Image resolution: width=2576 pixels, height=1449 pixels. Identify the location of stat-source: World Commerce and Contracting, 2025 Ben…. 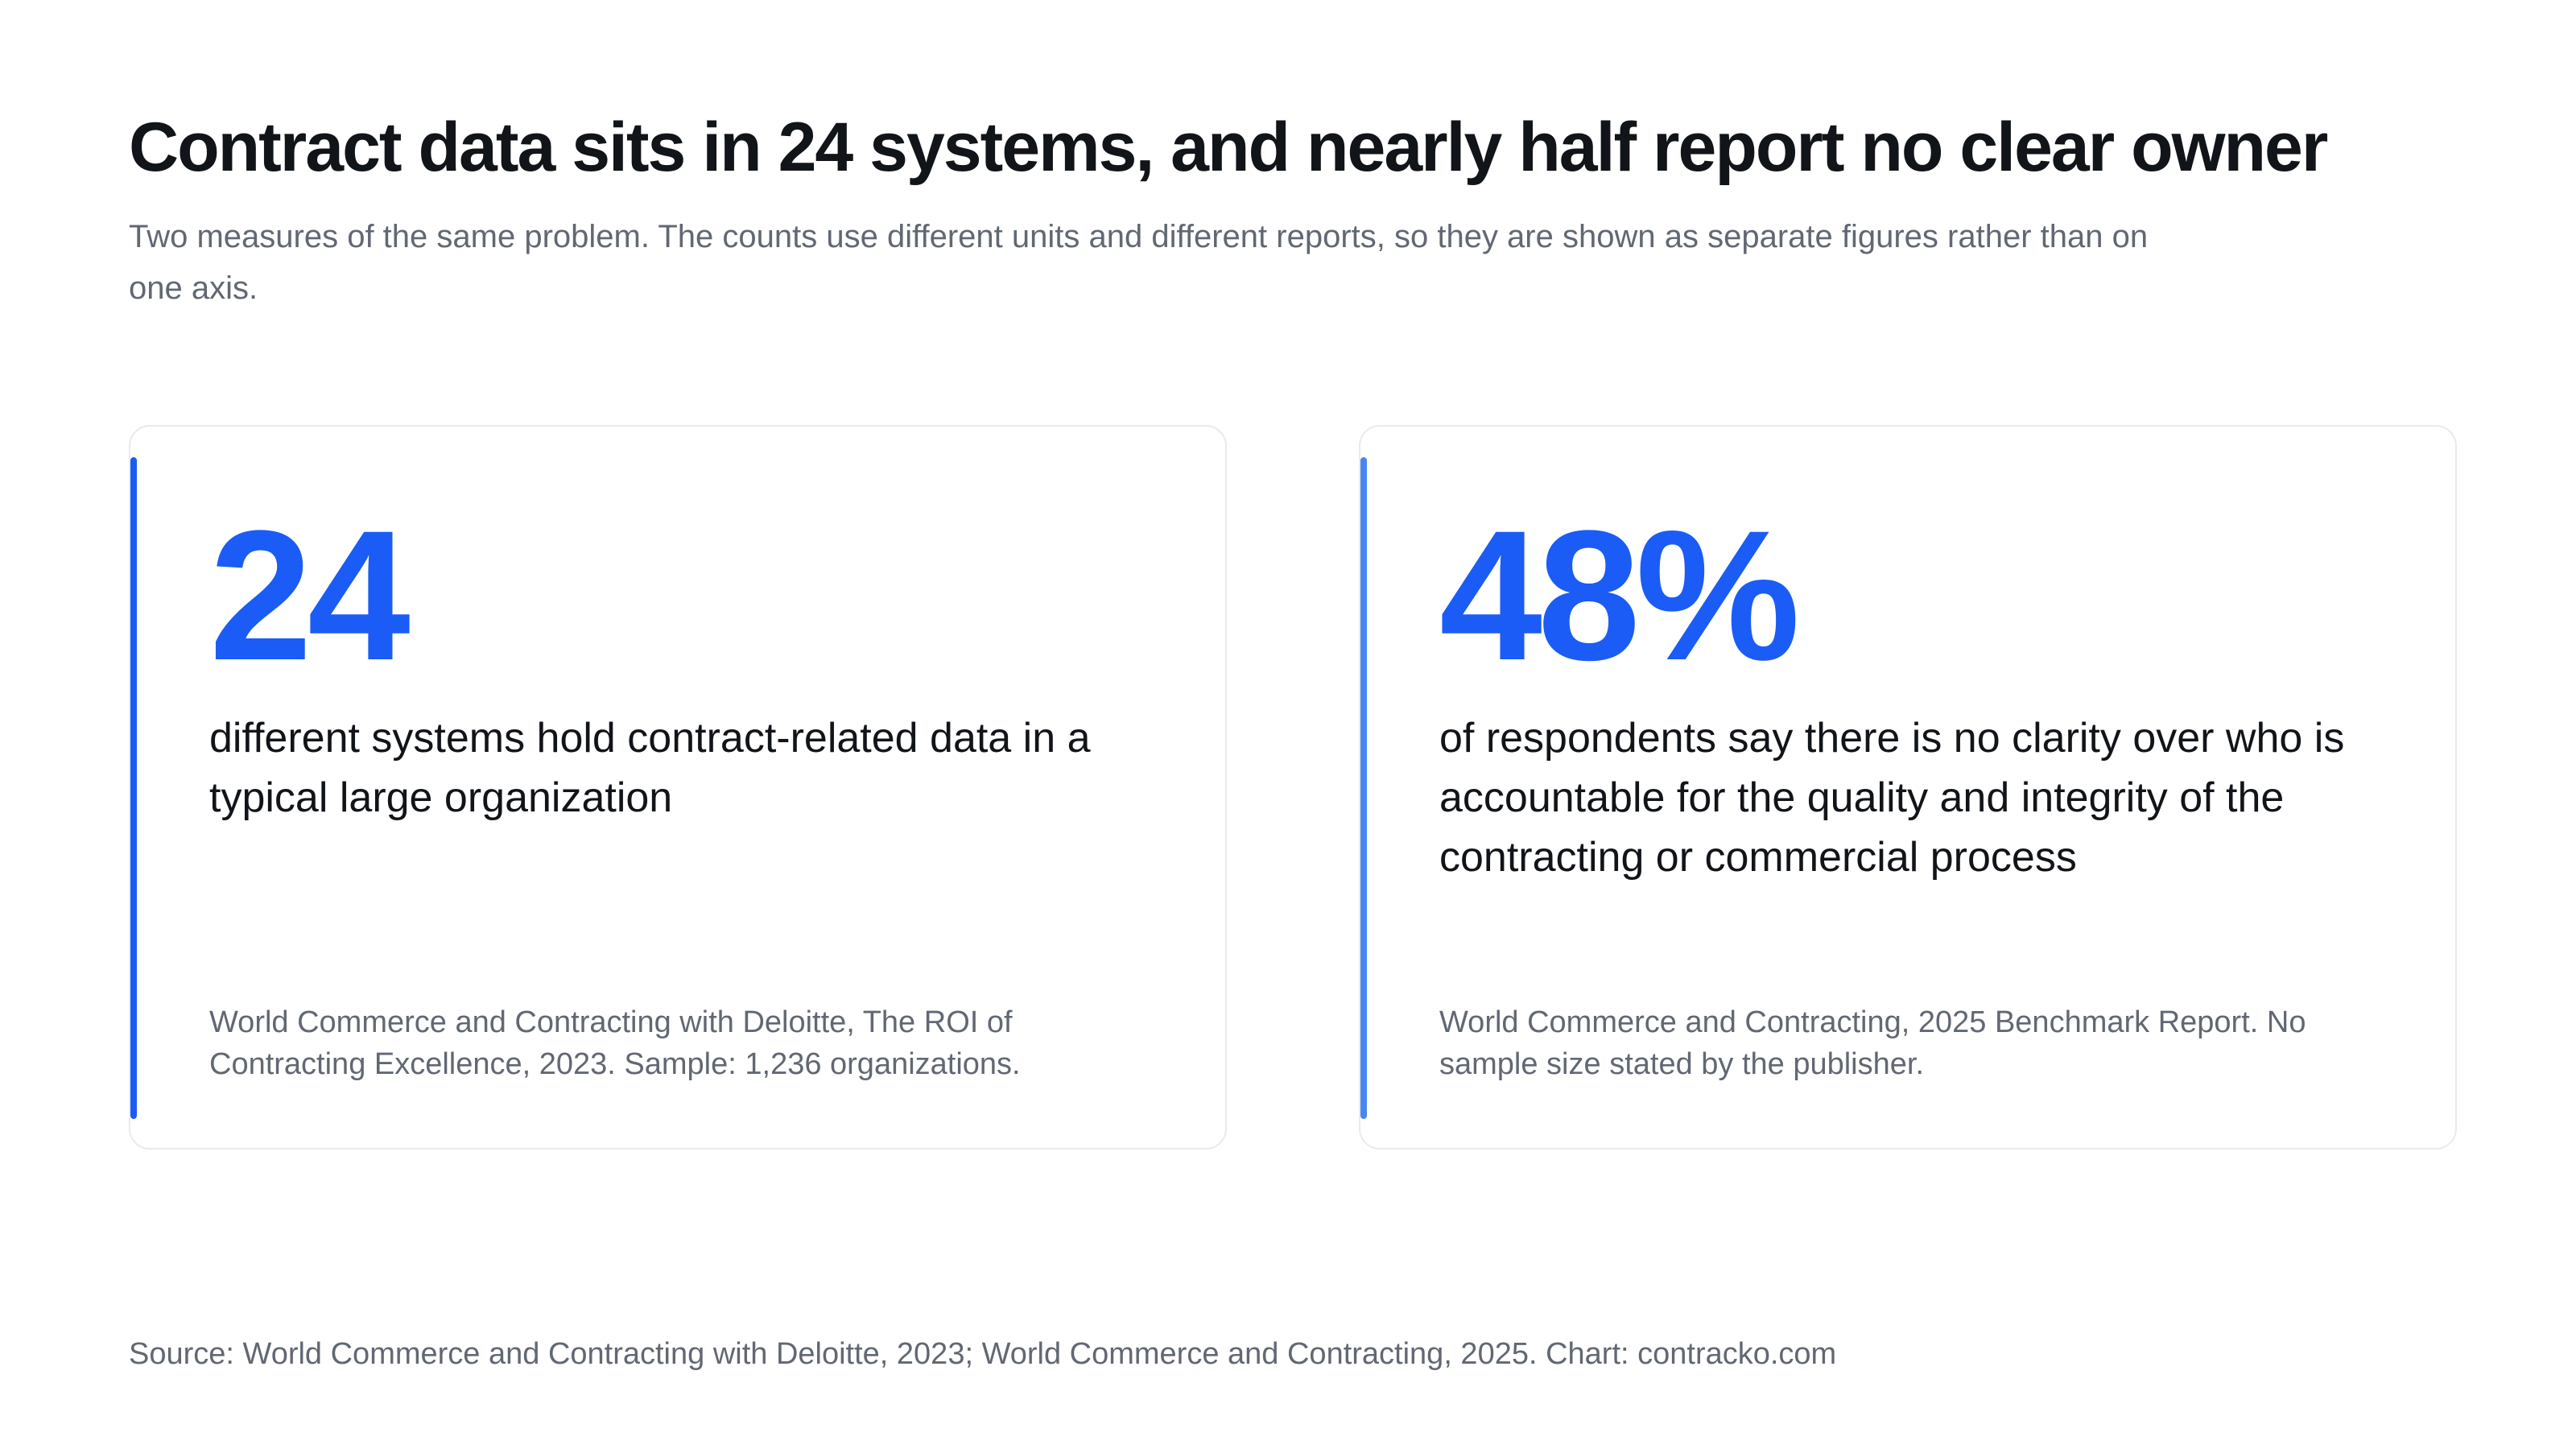
(1872, 1043).